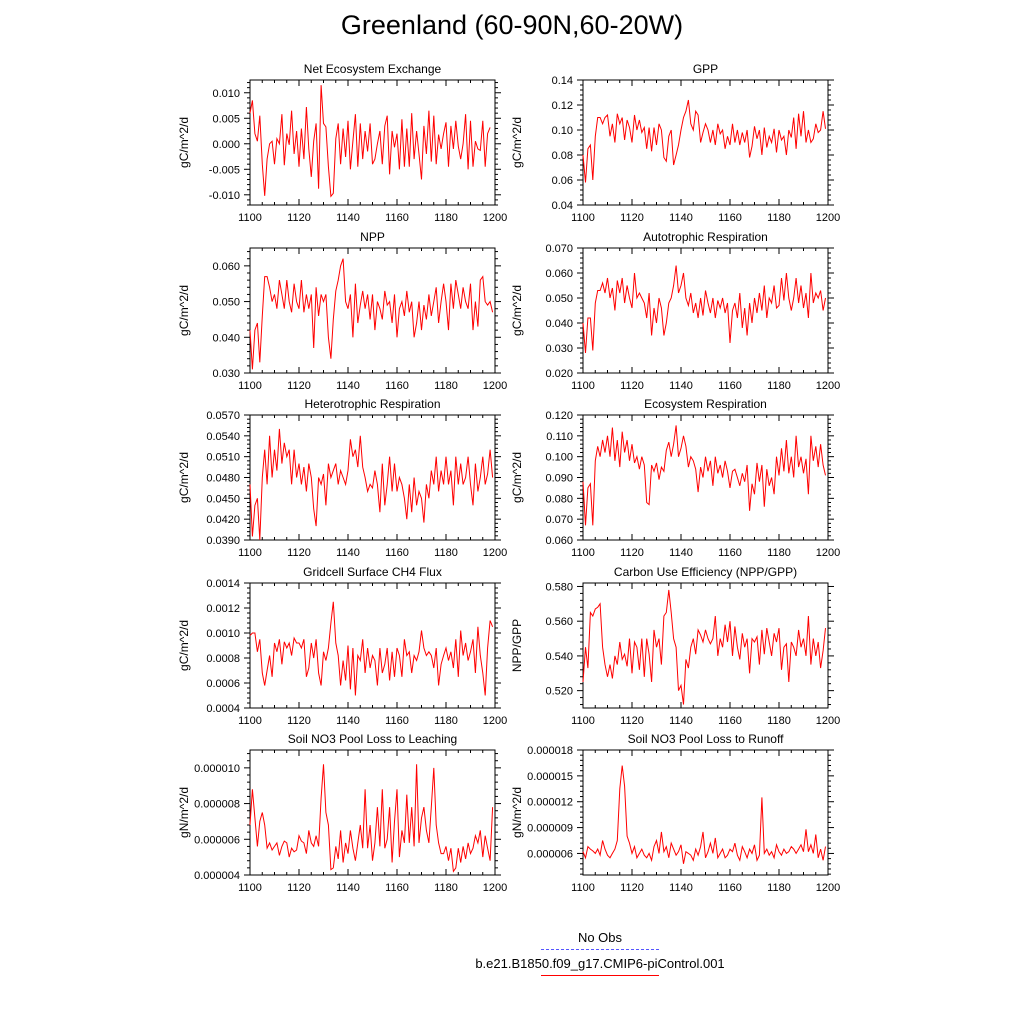  I want to click on y-tick-label: 0.0004, so click(223, 709).